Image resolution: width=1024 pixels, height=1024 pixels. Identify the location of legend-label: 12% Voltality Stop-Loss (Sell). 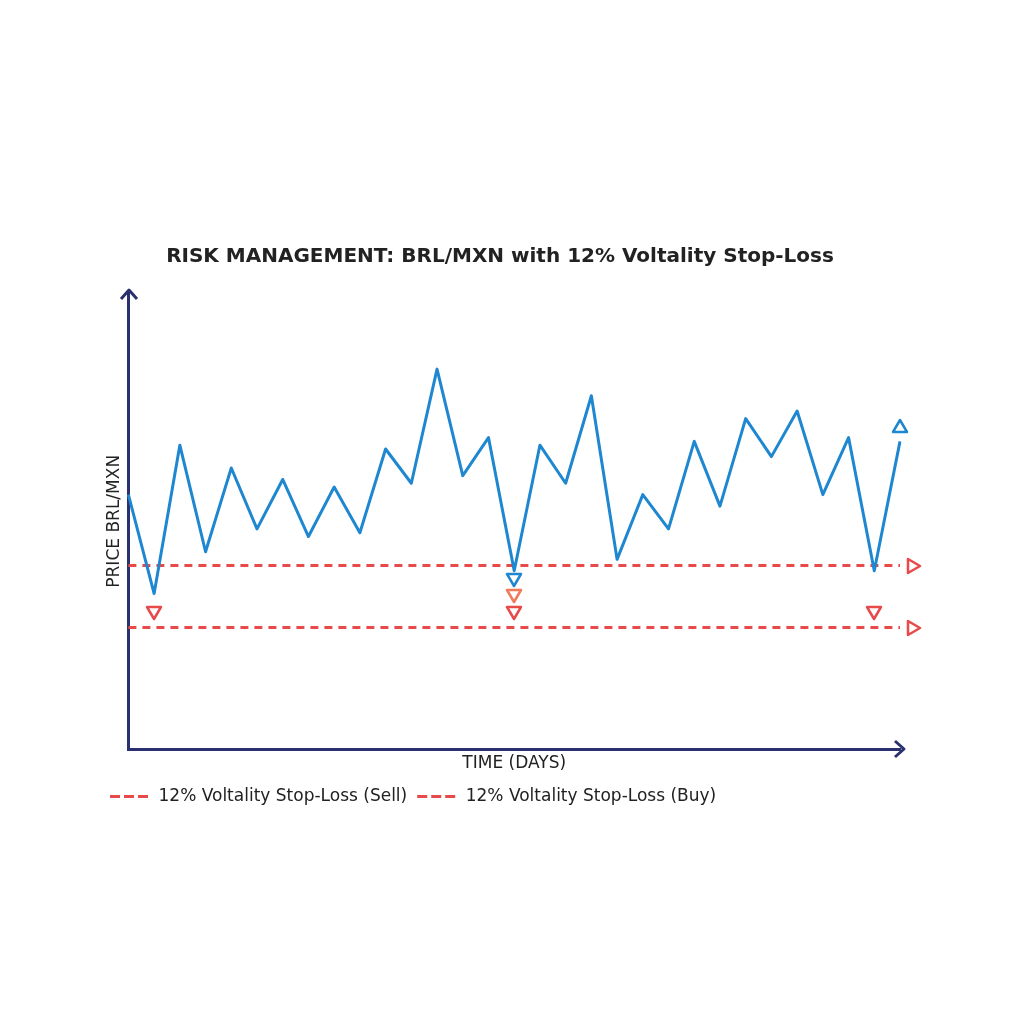
(283, 794).